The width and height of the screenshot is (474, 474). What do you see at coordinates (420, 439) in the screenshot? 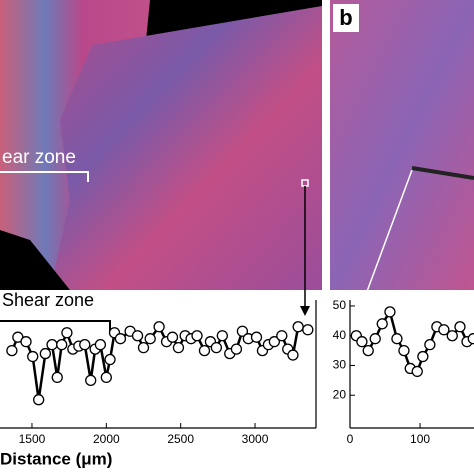
I see `x-tick-label: 100` at bounding box center [420, 439].